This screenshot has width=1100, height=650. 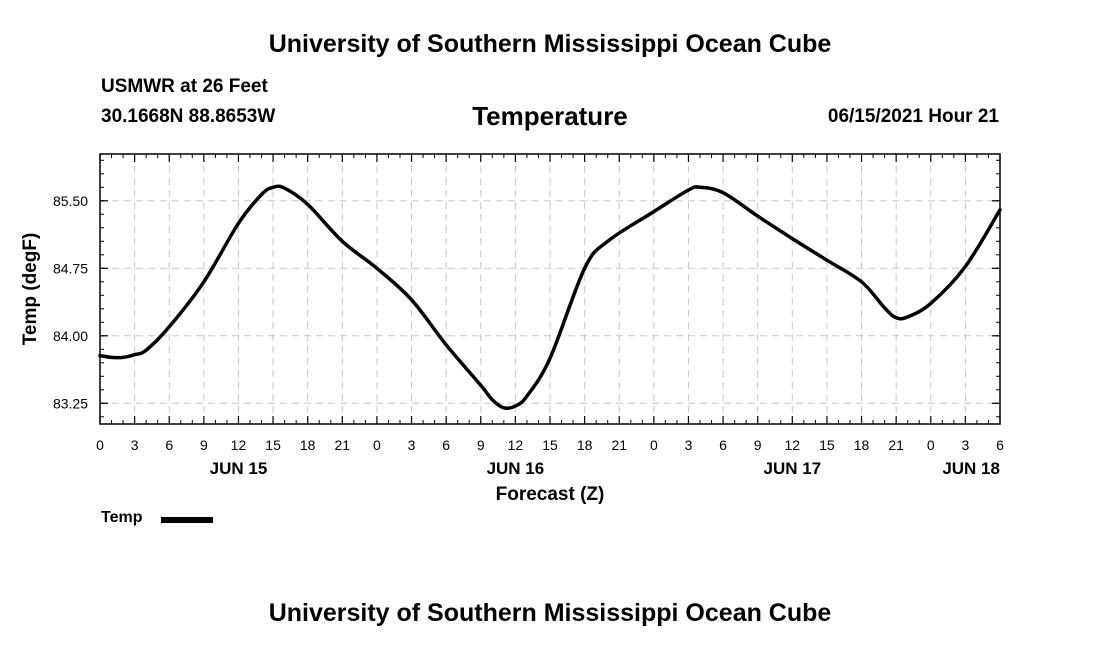 I want to click on y-axis-label: Temp (degF), so click(x=30, y=289).